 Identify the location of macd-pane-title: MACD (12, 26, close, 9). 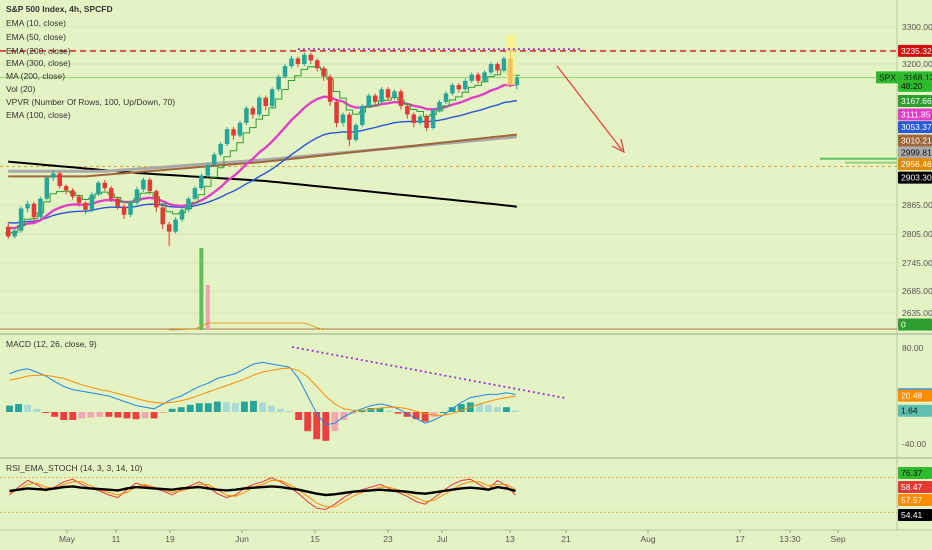
(51, 344).